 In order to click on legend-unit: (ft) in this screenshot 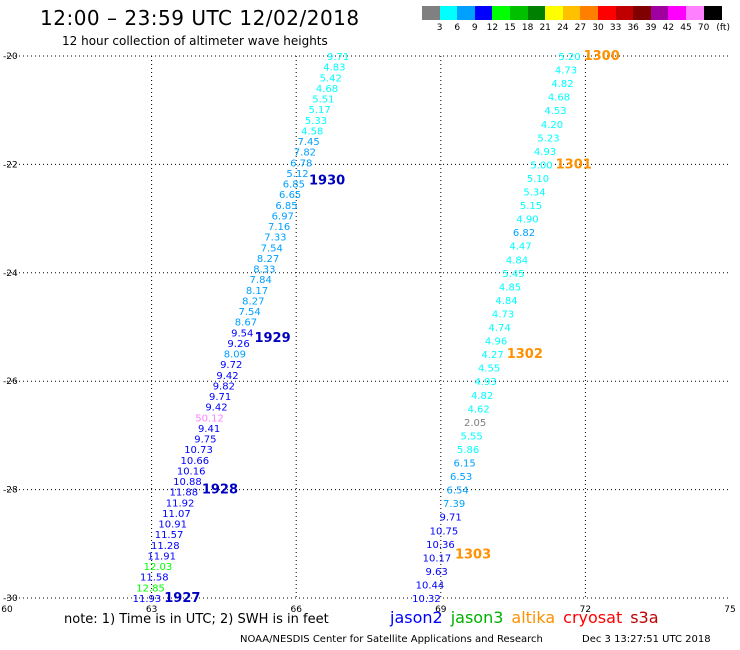, I will do `click(723, 28)`.